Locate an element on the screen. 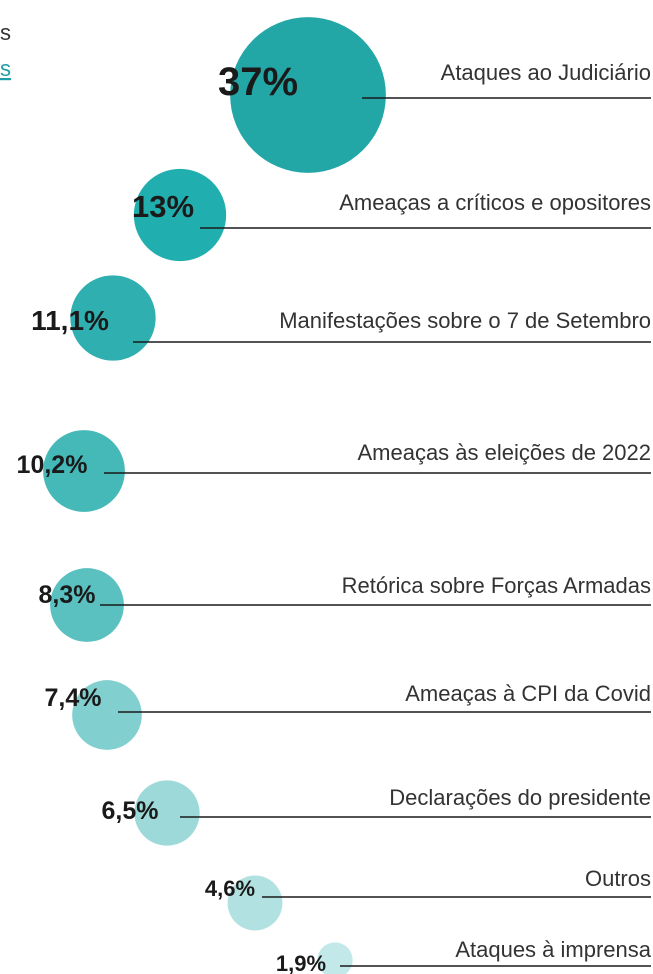  value-label: 4,6% is located at coordinates (230, 888).